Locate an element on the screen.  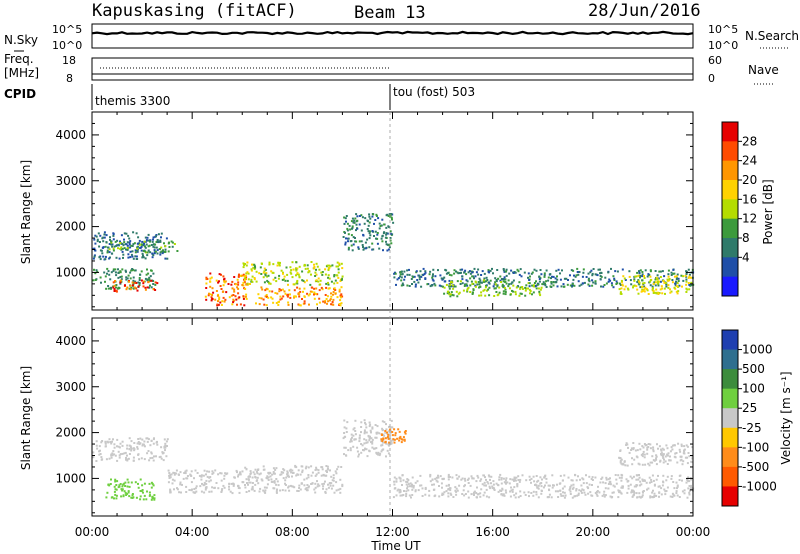
colorbar-swatch is located at coordinates (730, 457).